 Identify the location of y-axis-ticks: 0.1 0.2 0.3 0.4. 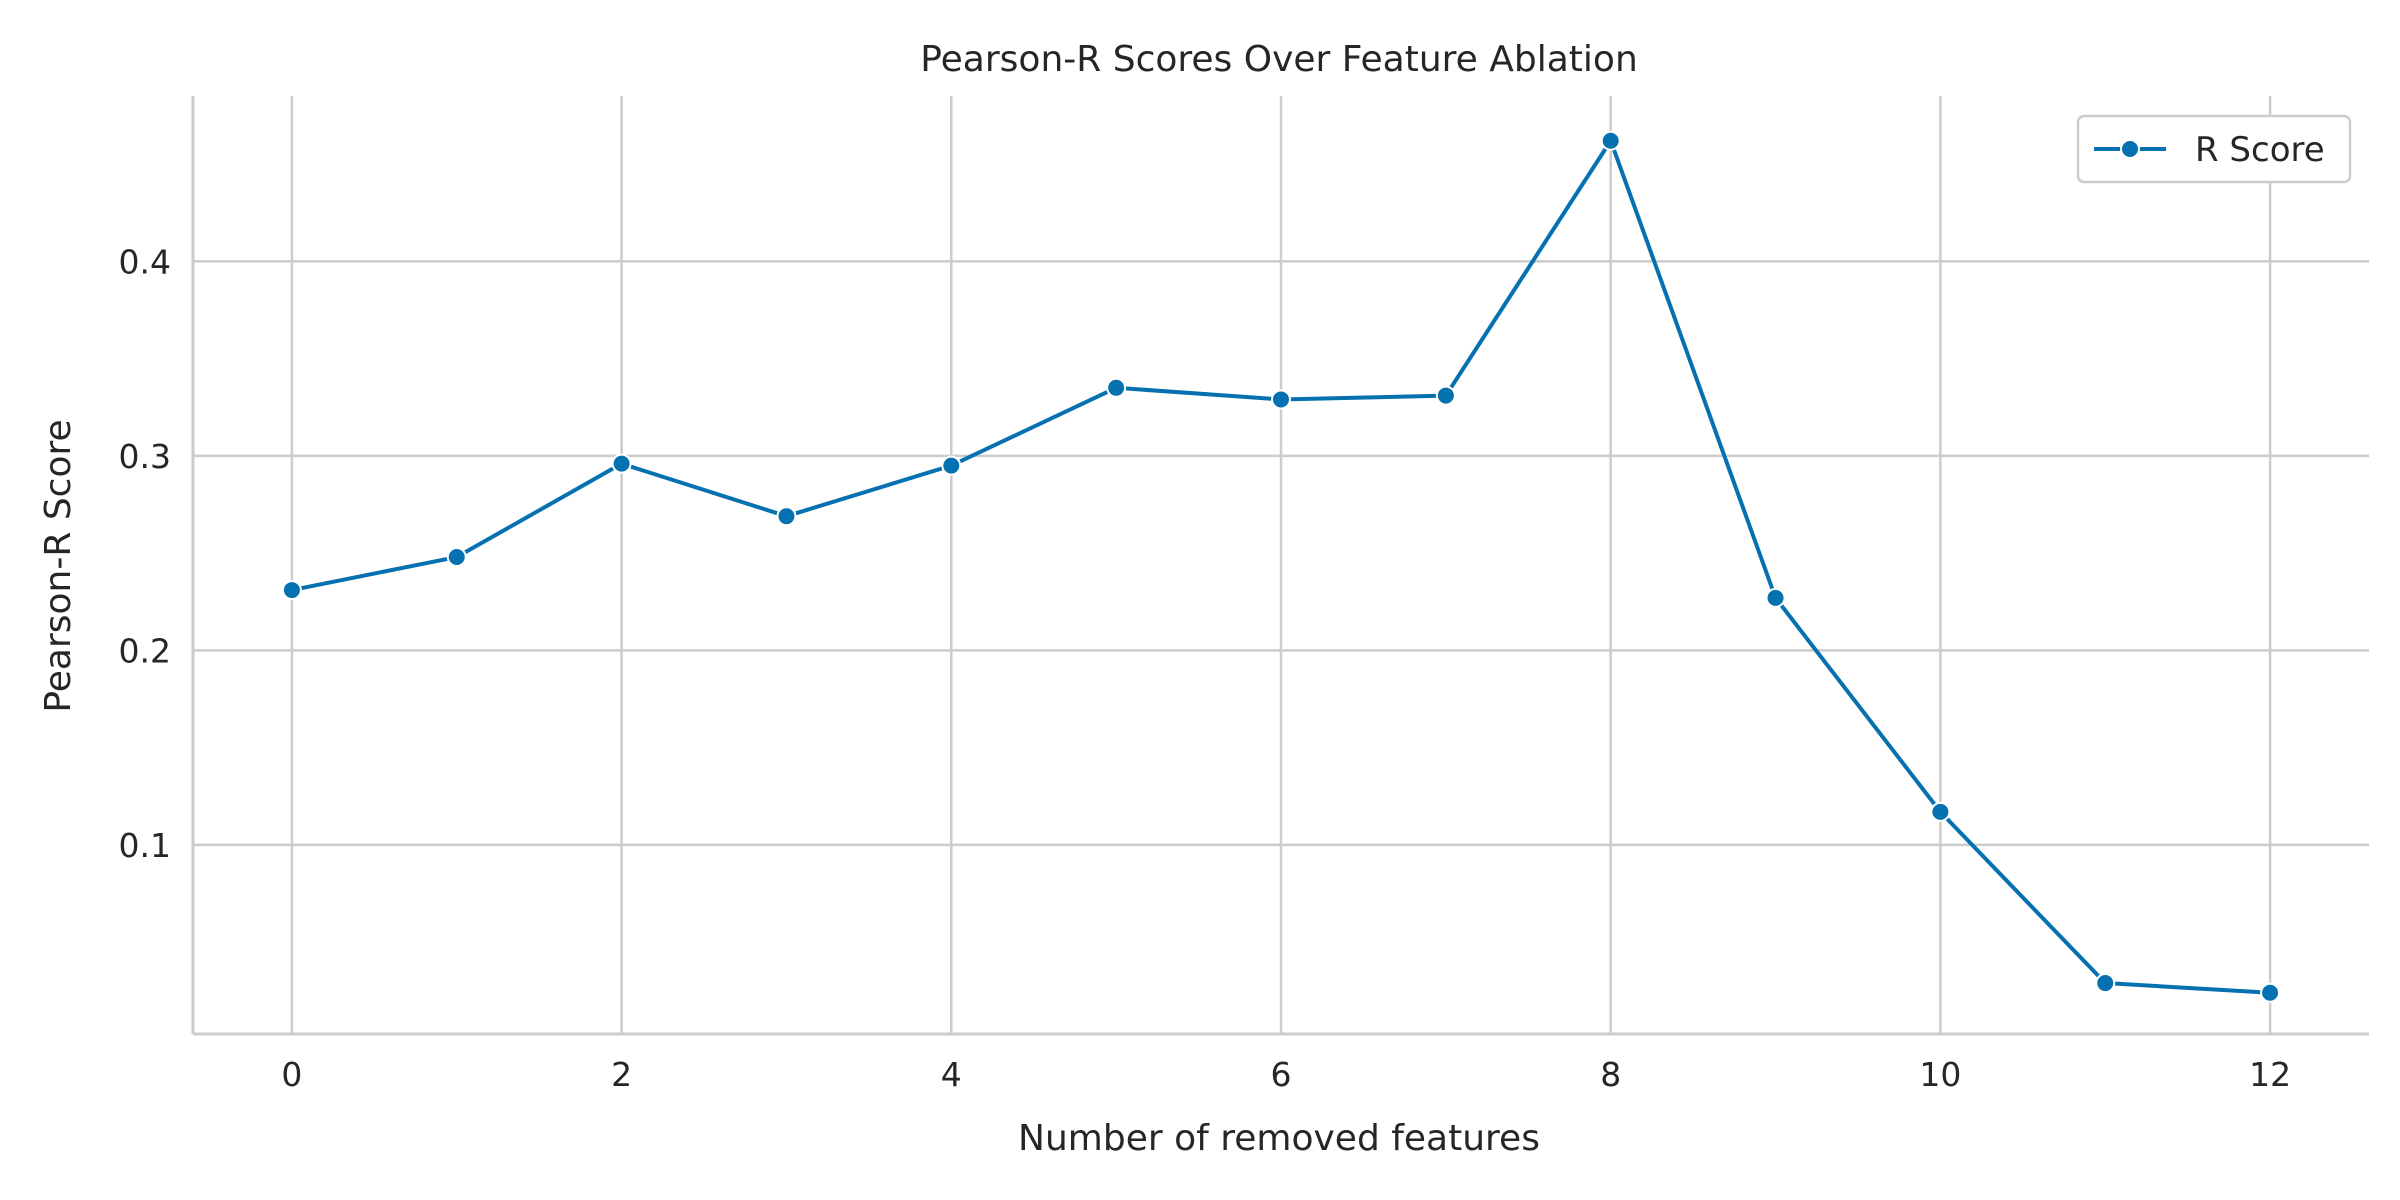
(145, 553).